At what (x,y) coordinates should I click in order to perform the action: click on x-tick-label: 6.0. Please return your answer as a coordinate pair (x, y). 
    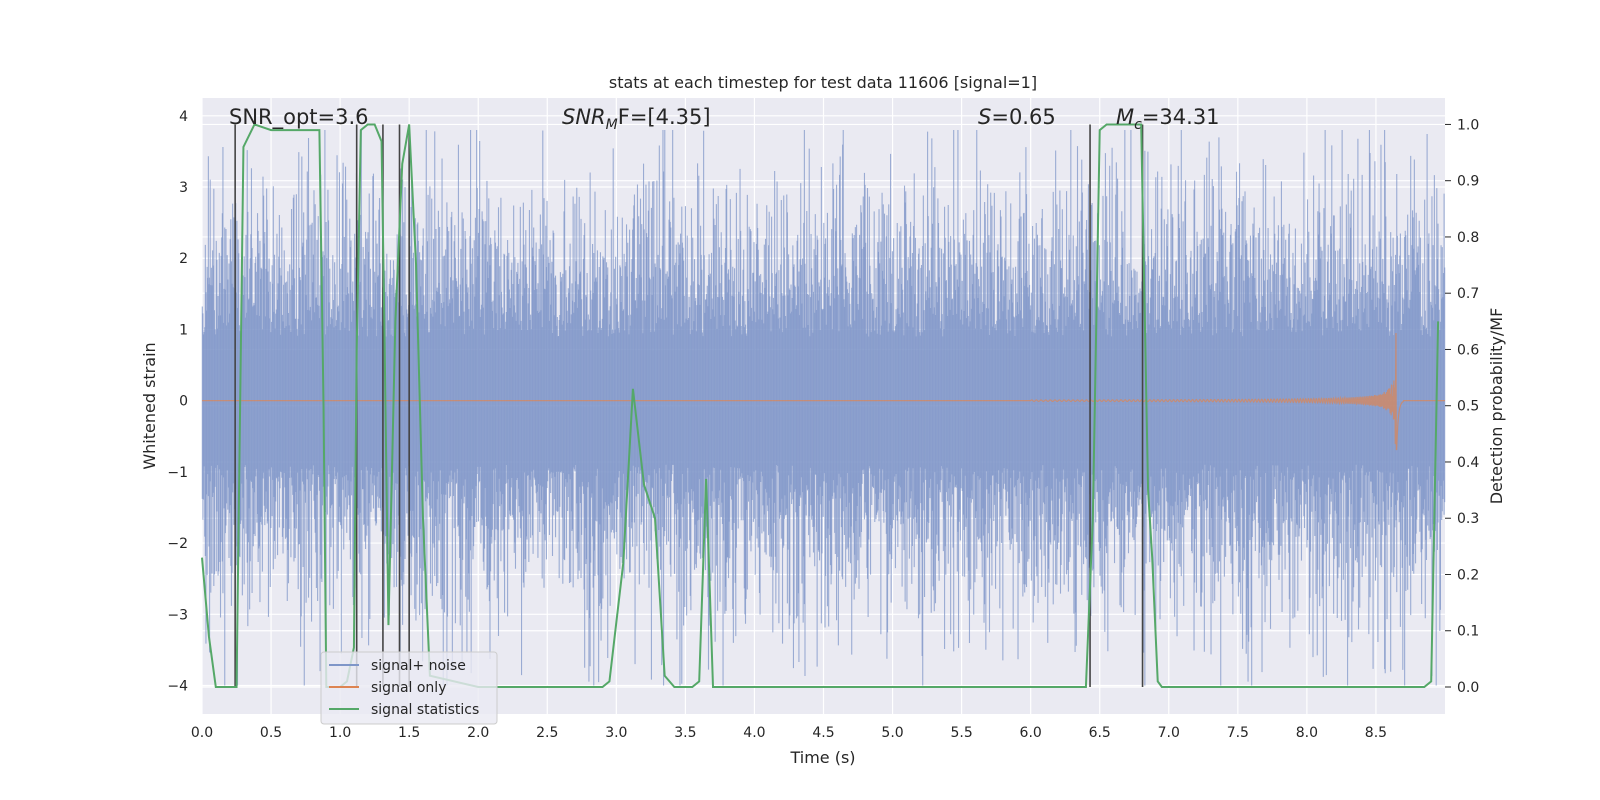
    Looking at the image, I should click on (1031, 733).